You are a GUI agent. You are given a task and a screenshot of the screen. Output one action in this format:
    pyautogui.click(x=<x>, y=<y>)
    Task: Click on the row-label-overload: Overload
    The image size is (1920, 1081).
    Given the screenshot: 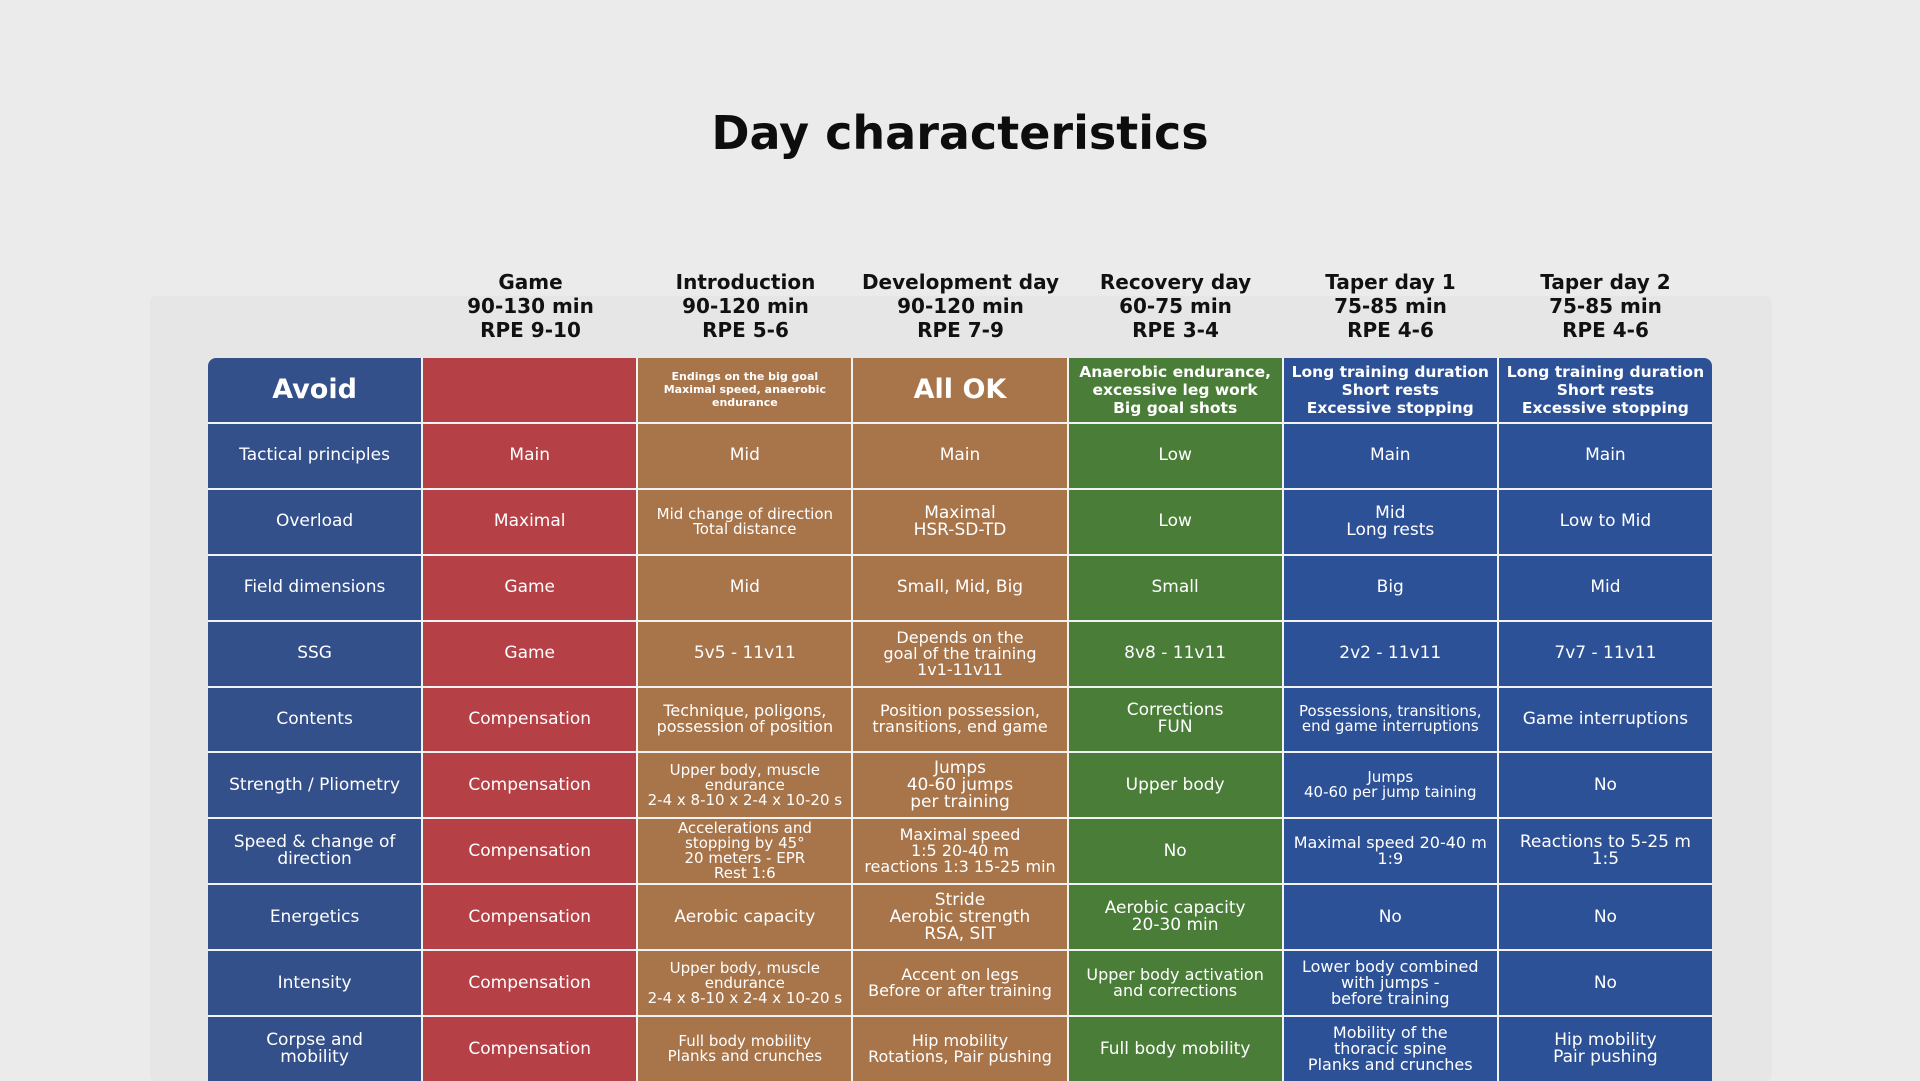 What is the action you would take?
    pyautogui.click(x=315, y=521)
    